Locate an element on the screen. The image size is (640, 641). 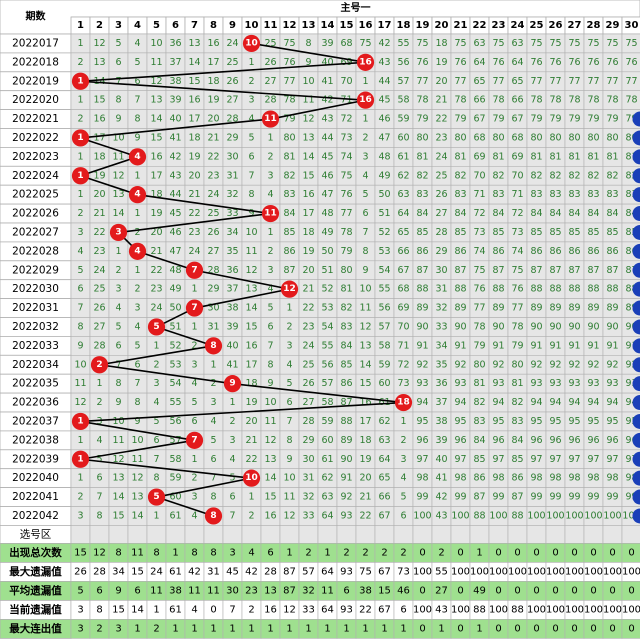
stat-label: 出现总次数 is located at coordinates (35, 552).